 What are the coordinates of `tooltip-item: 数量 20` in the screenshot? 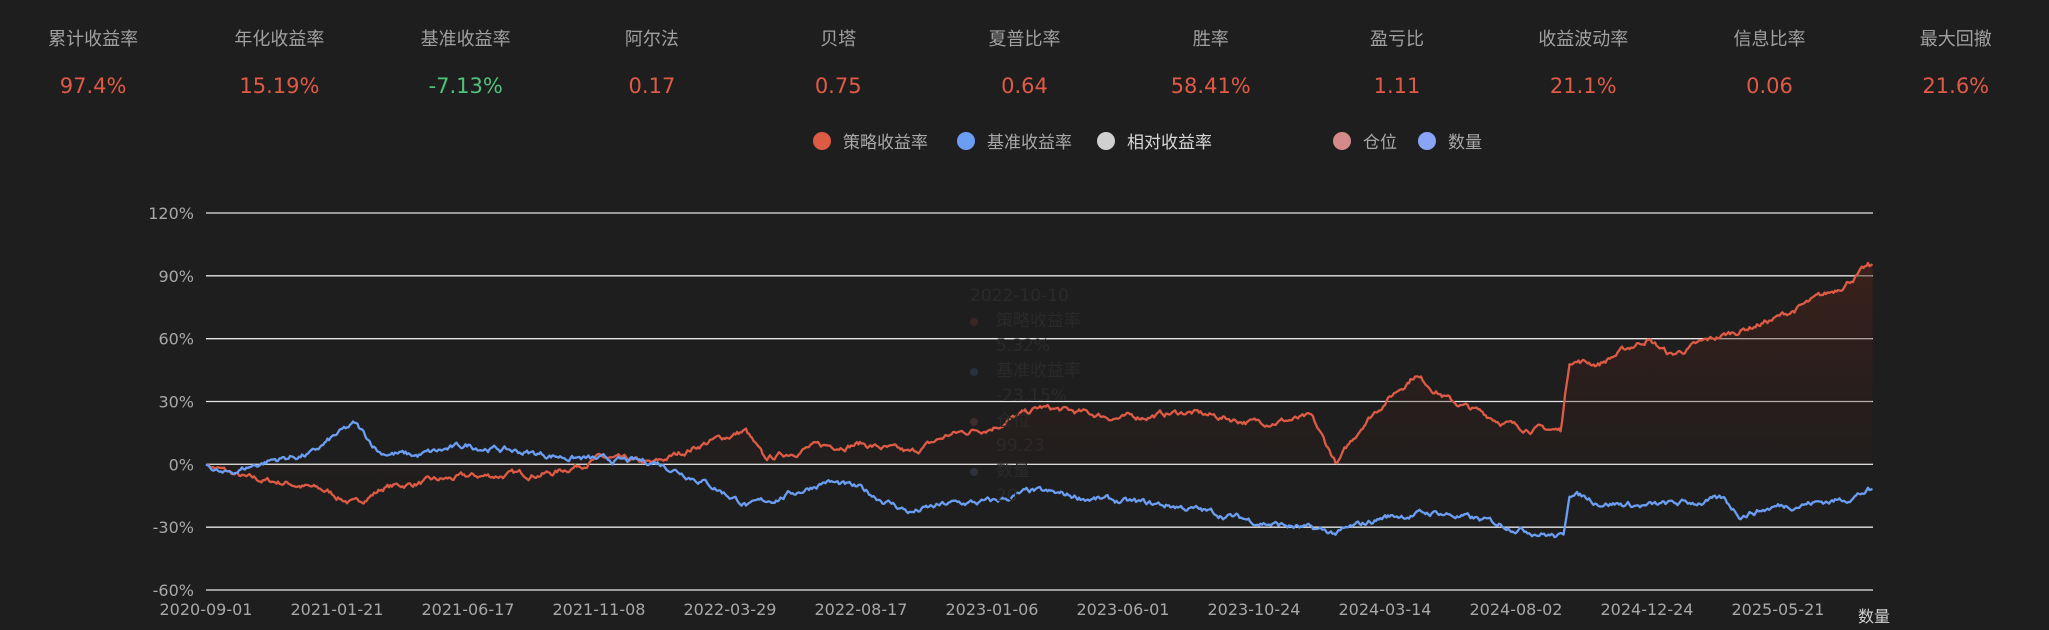 It's located at (1025, 484).